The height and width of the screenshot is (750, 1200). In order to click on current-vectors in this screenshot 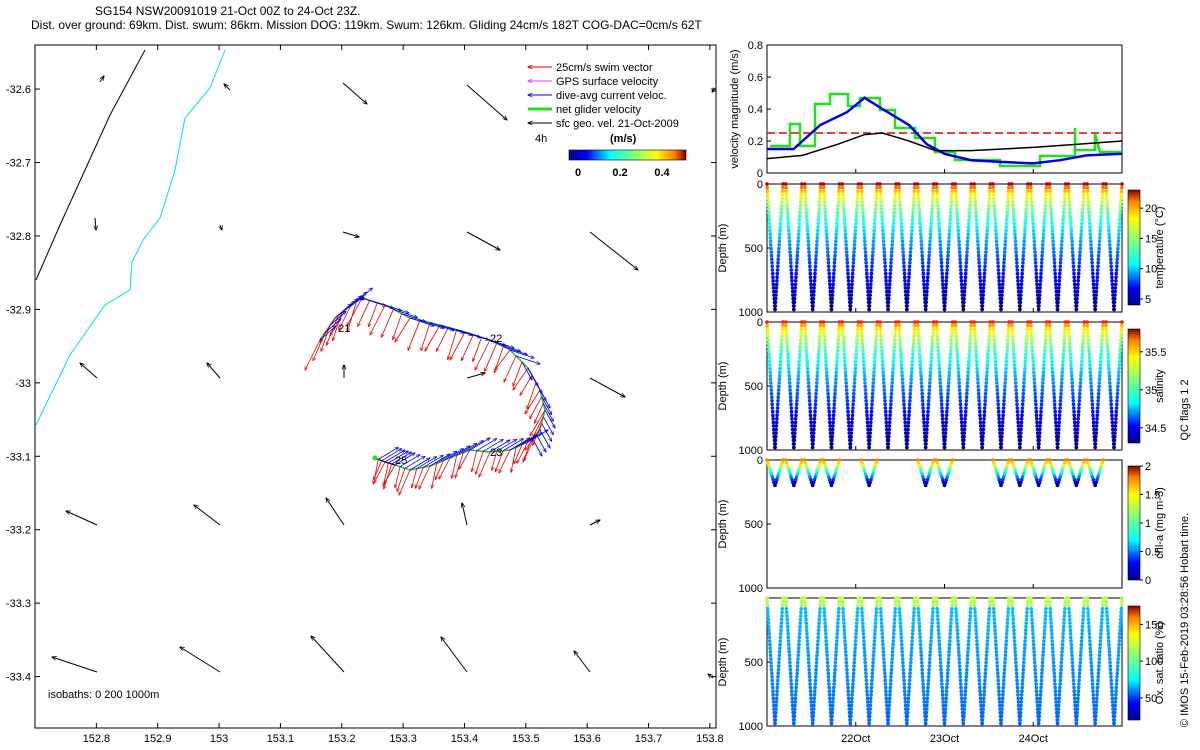, I will do `click(437, 379)`.